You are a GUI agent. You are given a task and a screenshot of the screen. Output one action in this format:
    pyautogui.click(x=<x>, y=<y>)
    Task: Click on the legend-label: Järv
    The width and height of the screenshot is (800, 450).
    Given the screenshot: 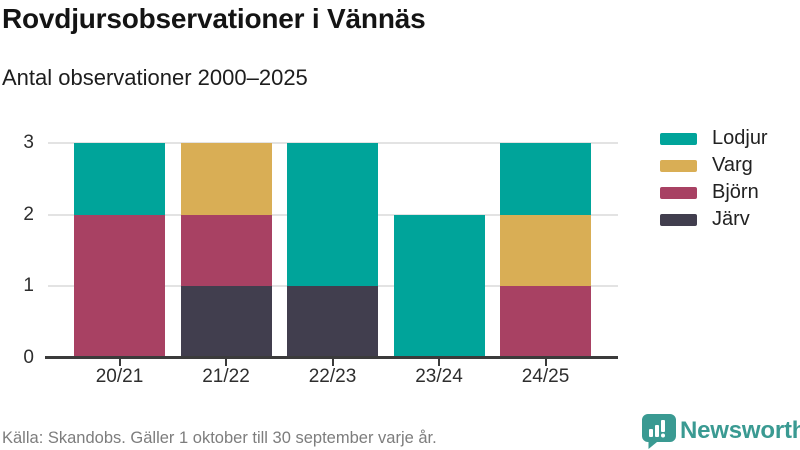 What is the action you would take?
    pyautogui.click(x=731, y=219)
    